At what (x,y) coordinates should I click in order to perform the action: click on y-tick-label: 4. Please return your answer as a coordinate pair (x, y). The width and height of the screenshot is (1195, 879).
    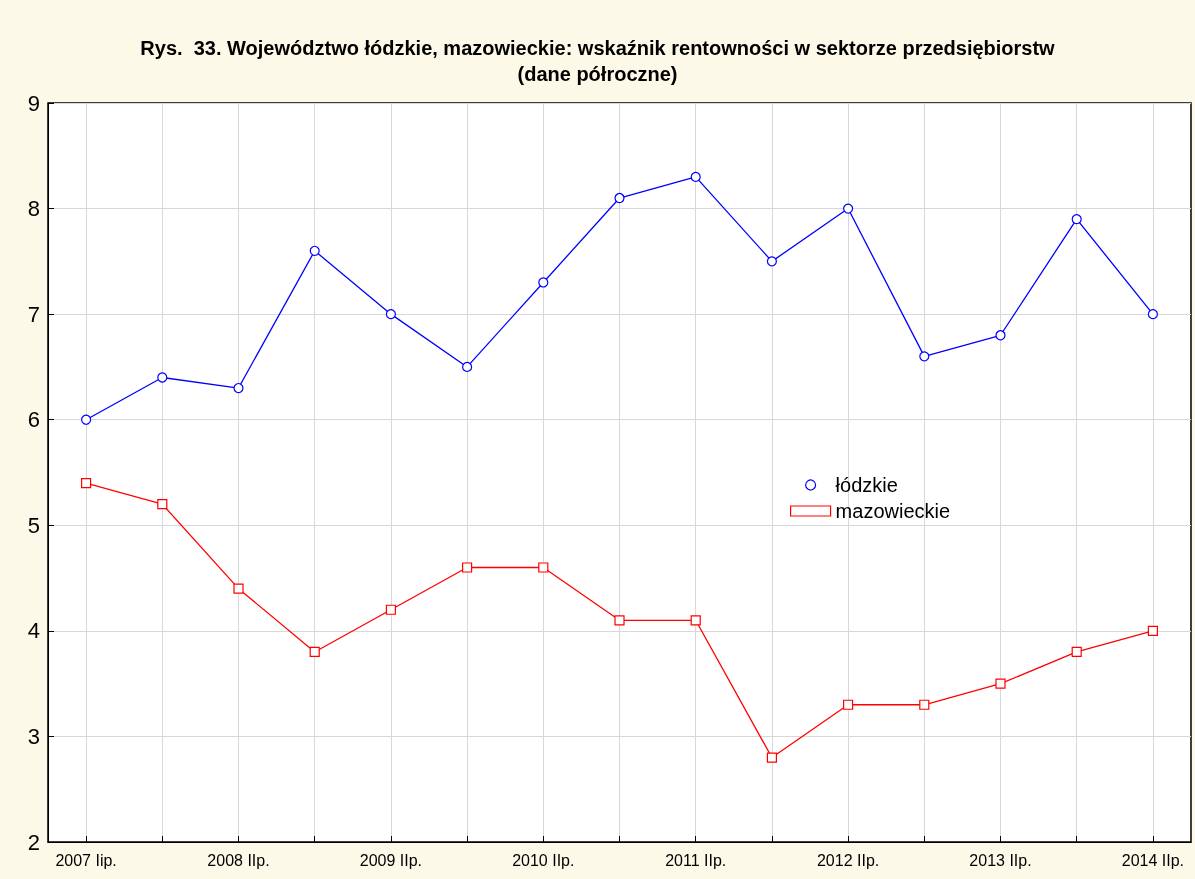
    Looking at the image, I should click on (33, 631).